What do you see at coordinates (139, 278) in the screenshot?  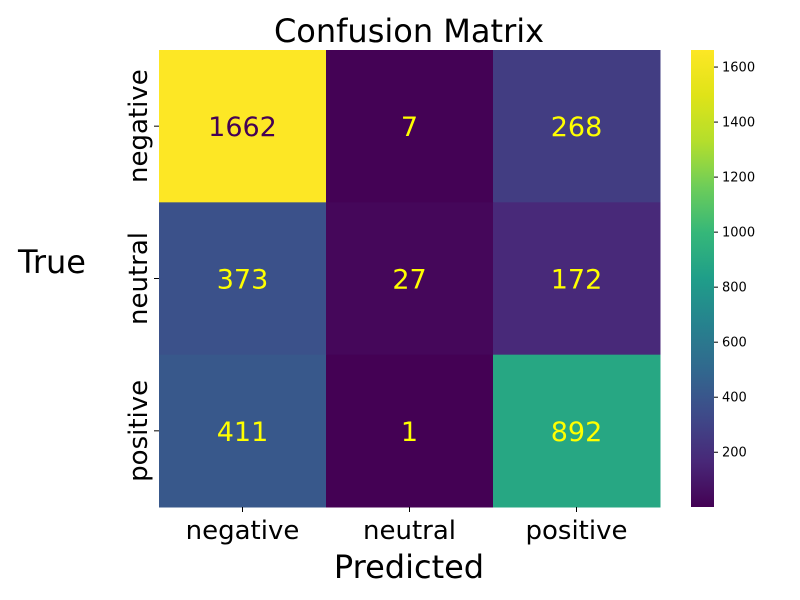 I see `y-tick-label-1: neutral` at bounding box center [139, 278].